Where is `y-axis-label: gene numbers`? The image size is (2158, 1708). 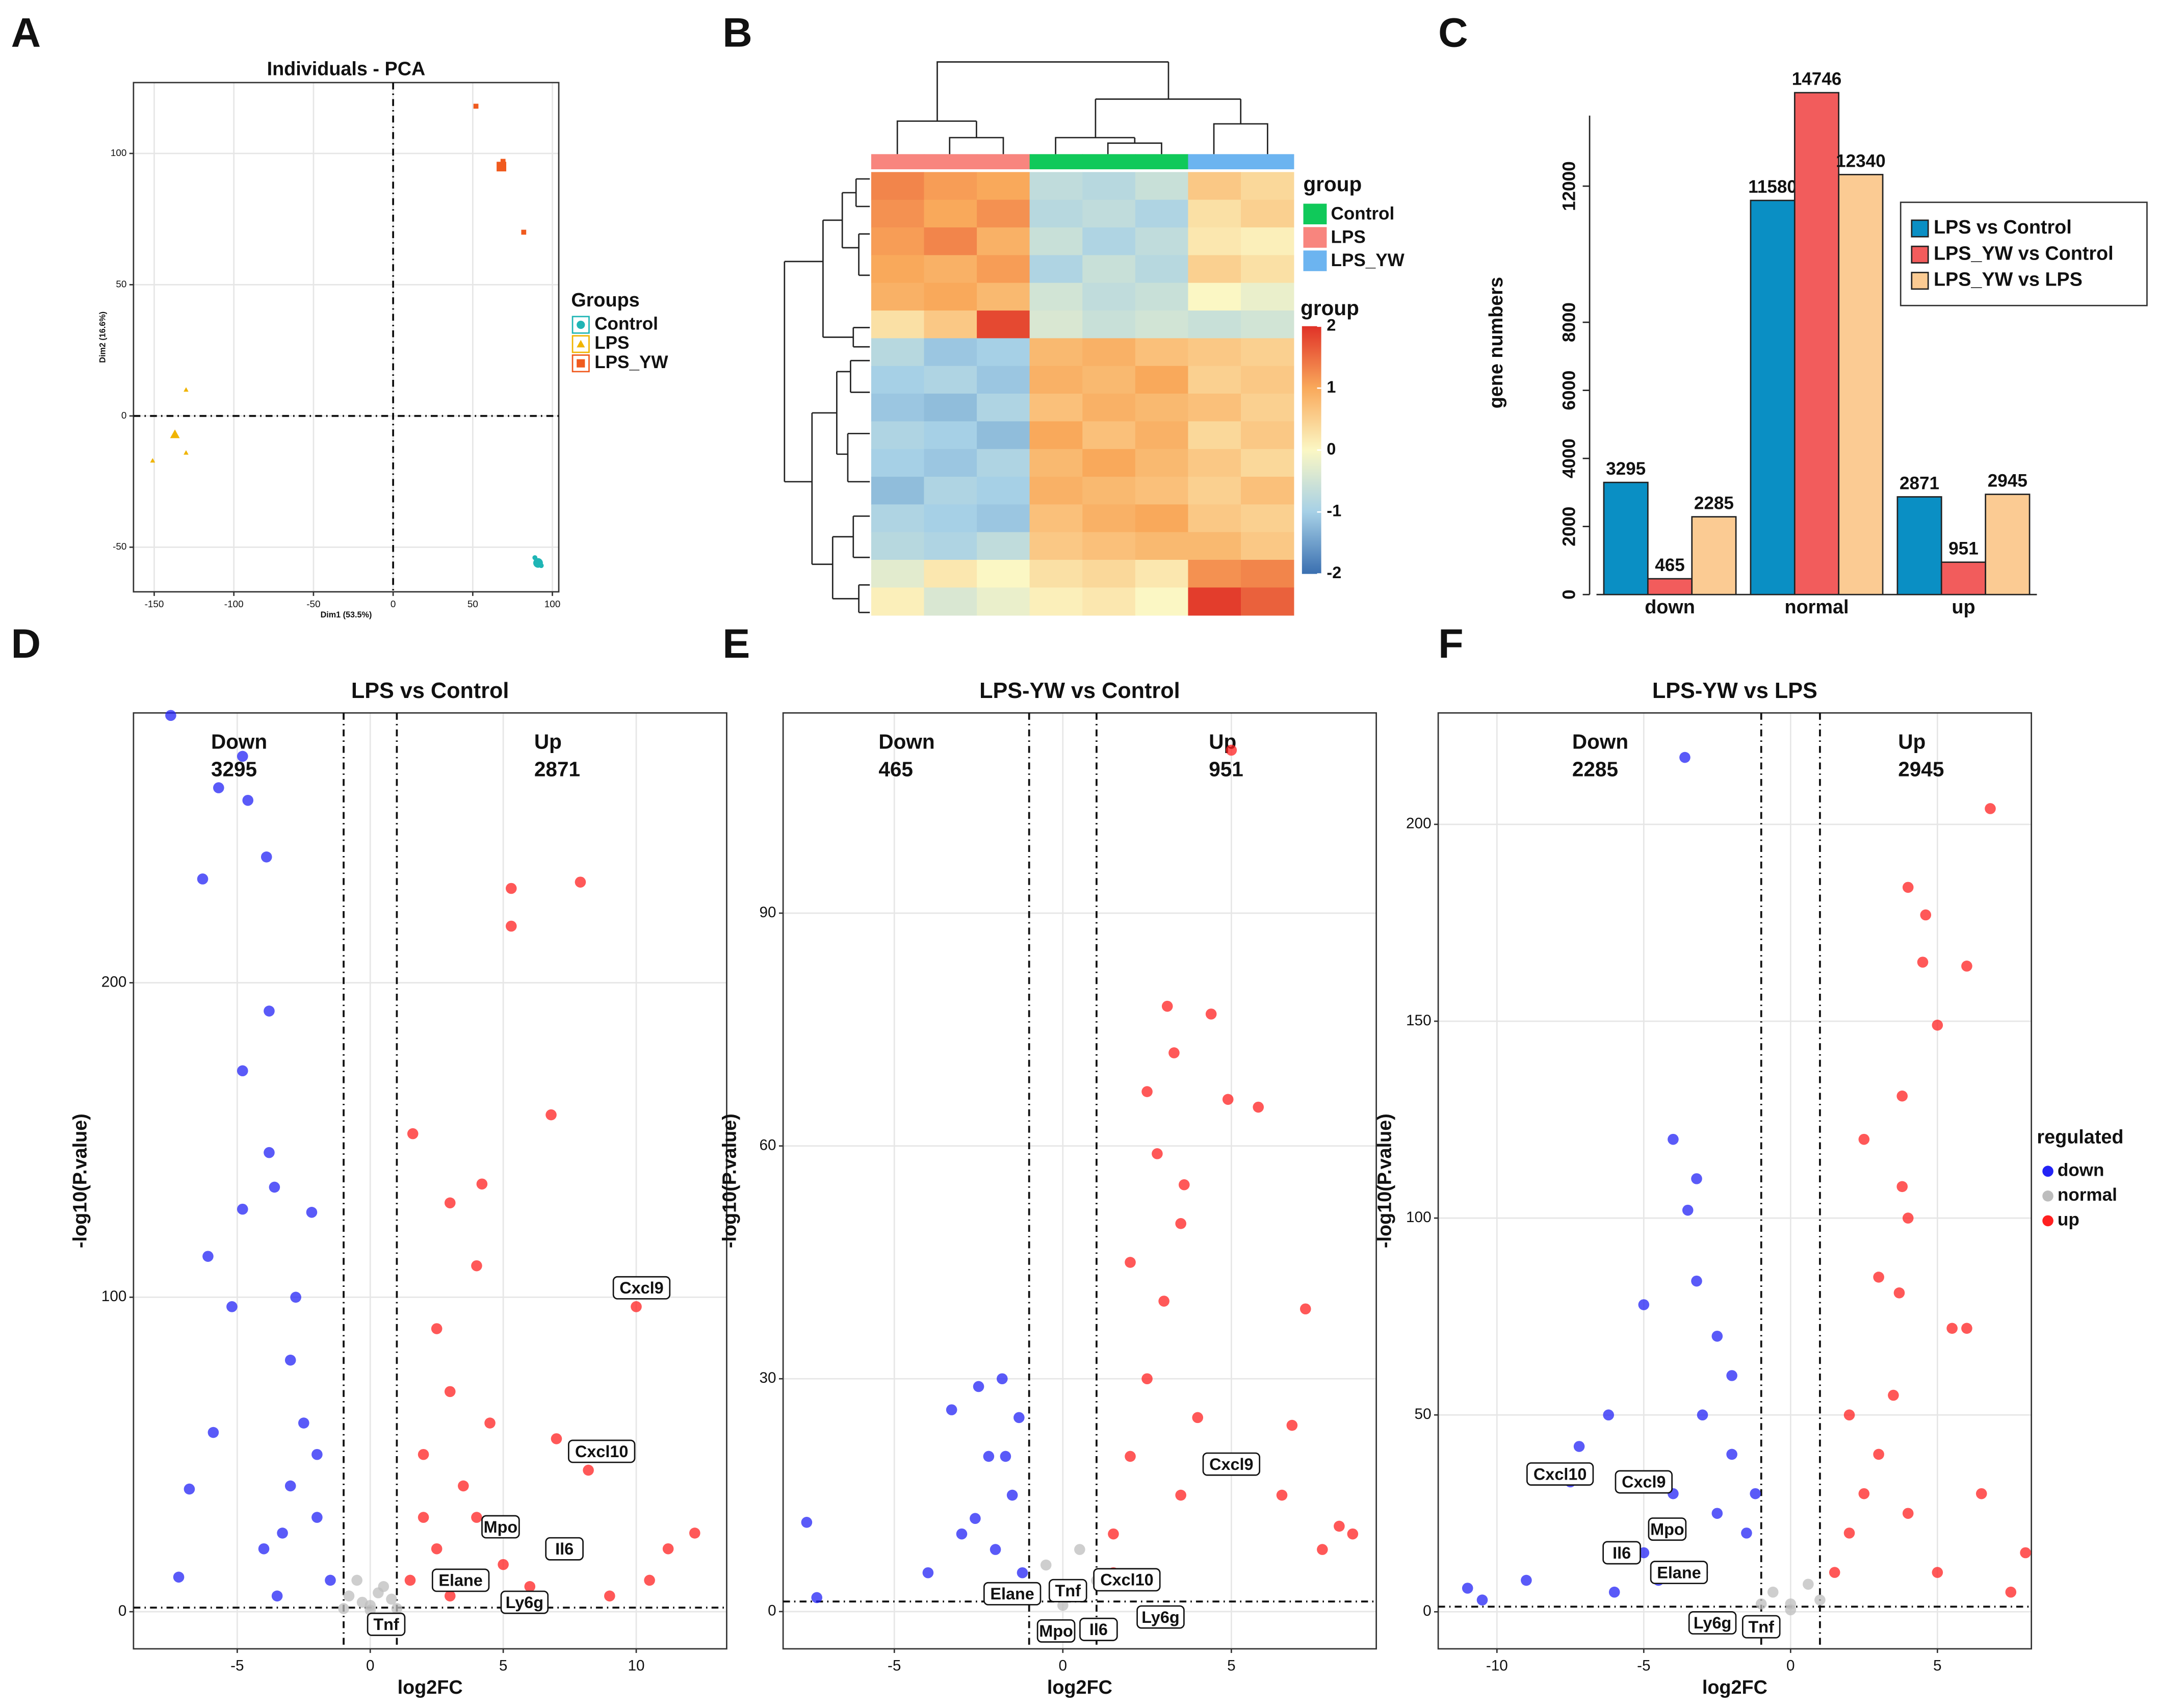
y-axis-label: gene numbers is located at coordinates (1496, 342).